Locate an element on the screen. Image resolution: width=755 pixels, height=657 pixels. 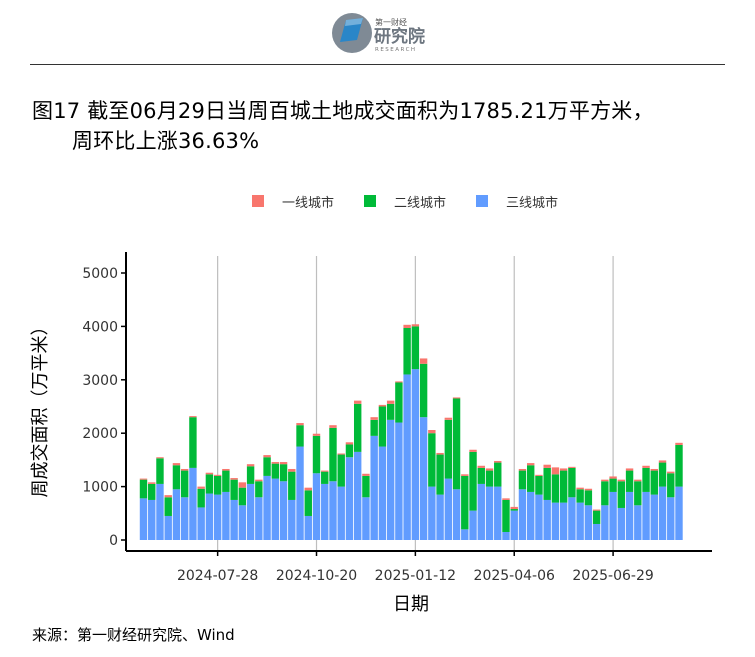
x-axis-title: 日期 is located at coordinates (411, 604).